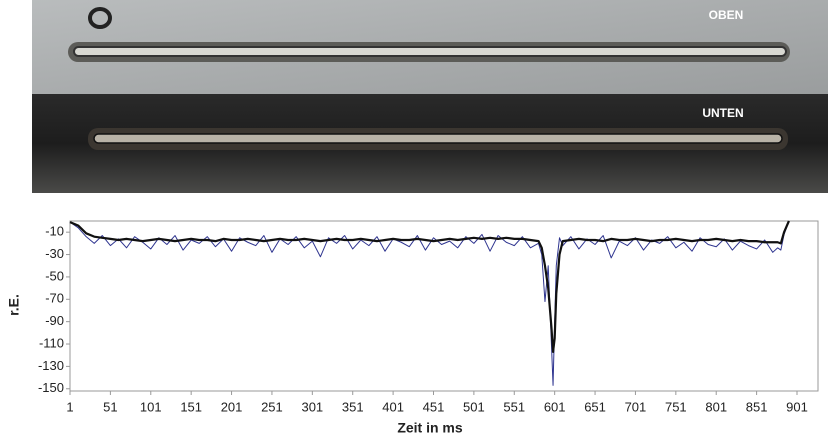 The image size is (828, 445). Describe the element at coordinates (726, 15) in the screenshot. I see `photo-label: OBEN` at that location.